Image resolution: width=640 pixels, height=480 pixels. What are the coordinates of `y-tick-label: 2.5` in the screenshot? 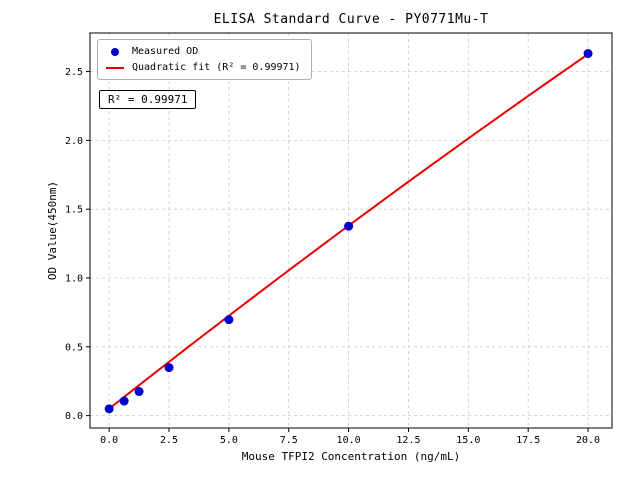 It's located at (74, 72).